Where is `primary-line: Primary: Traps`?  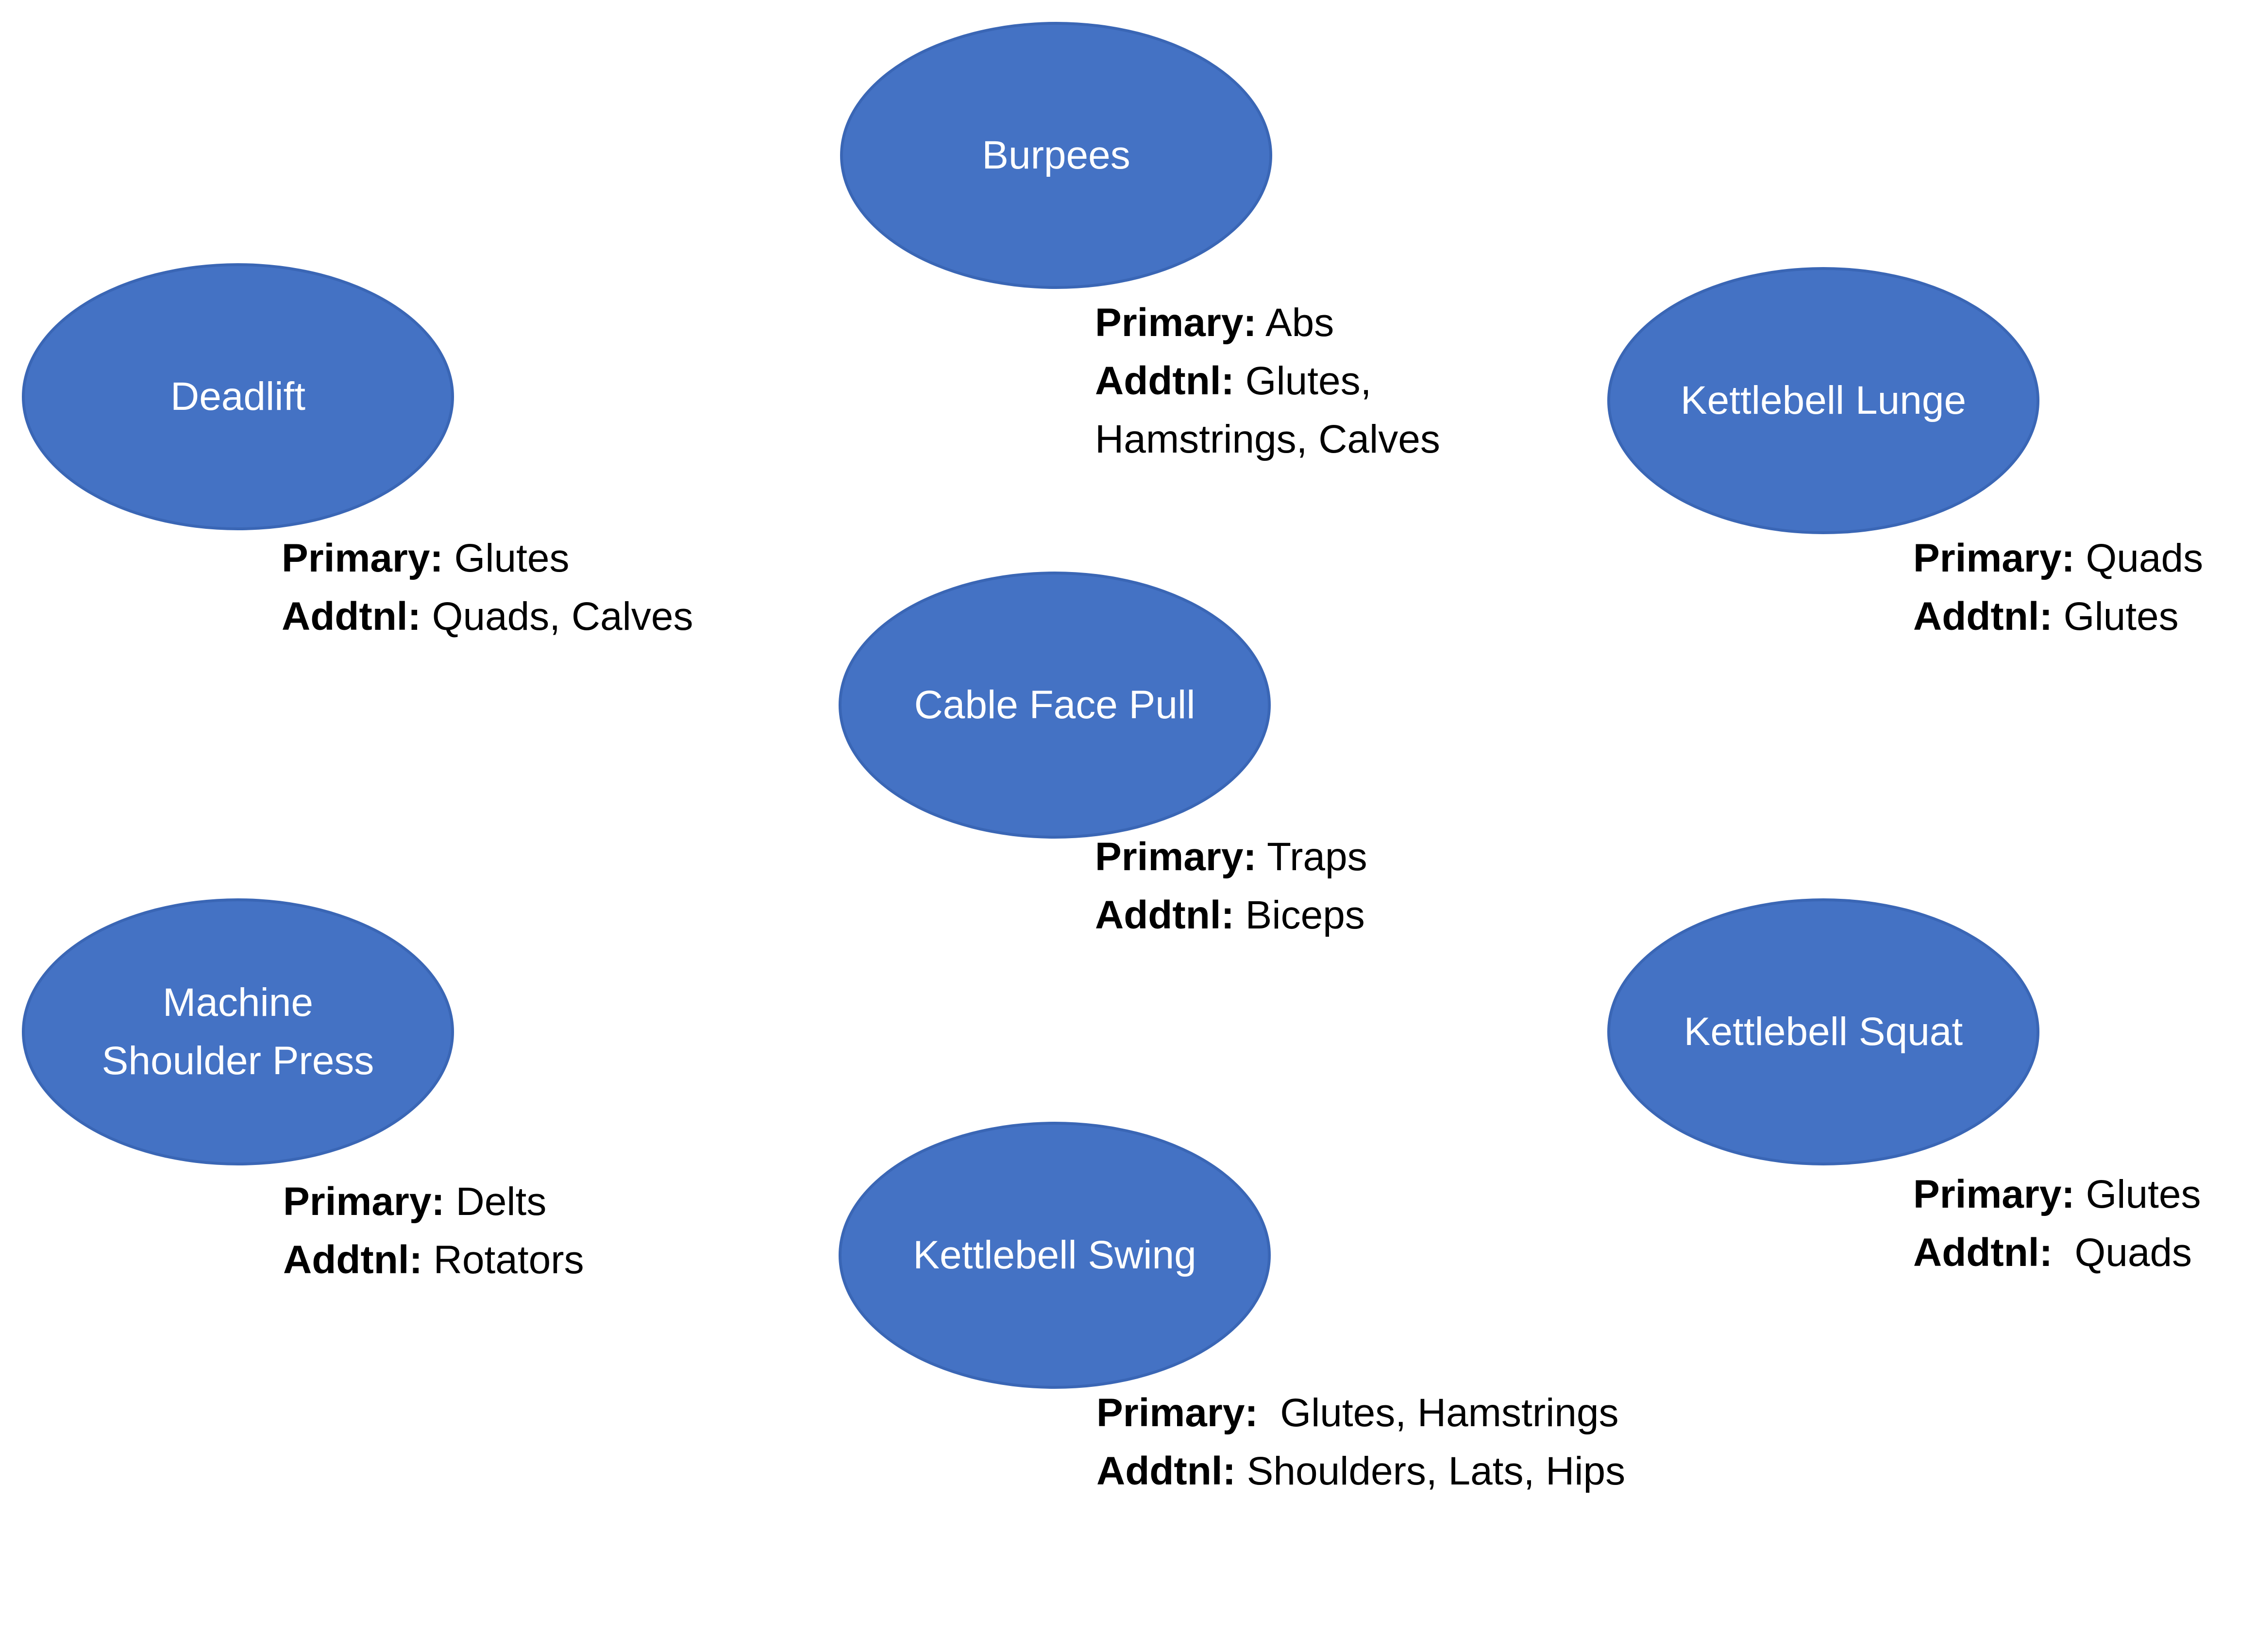
primary-line: Primary: Traps is located at coordinates (1231, 857).